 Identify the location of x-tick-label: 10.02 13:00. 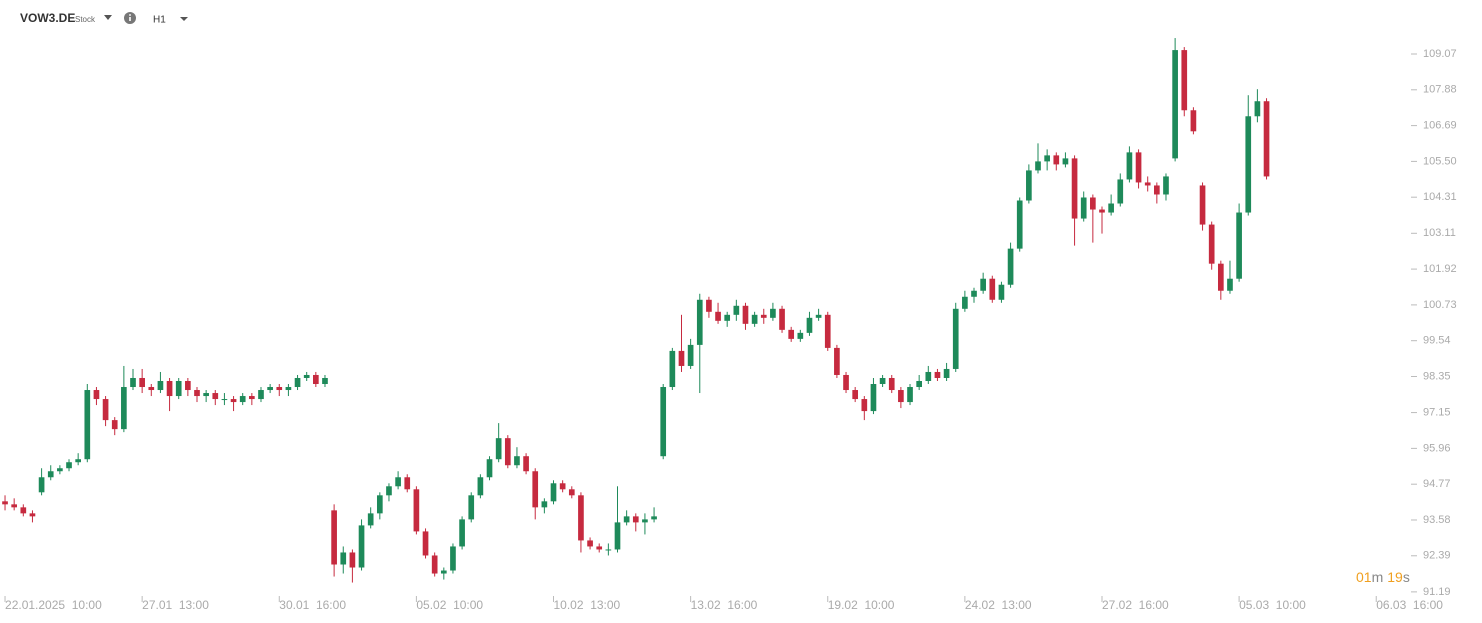
(587, 605).